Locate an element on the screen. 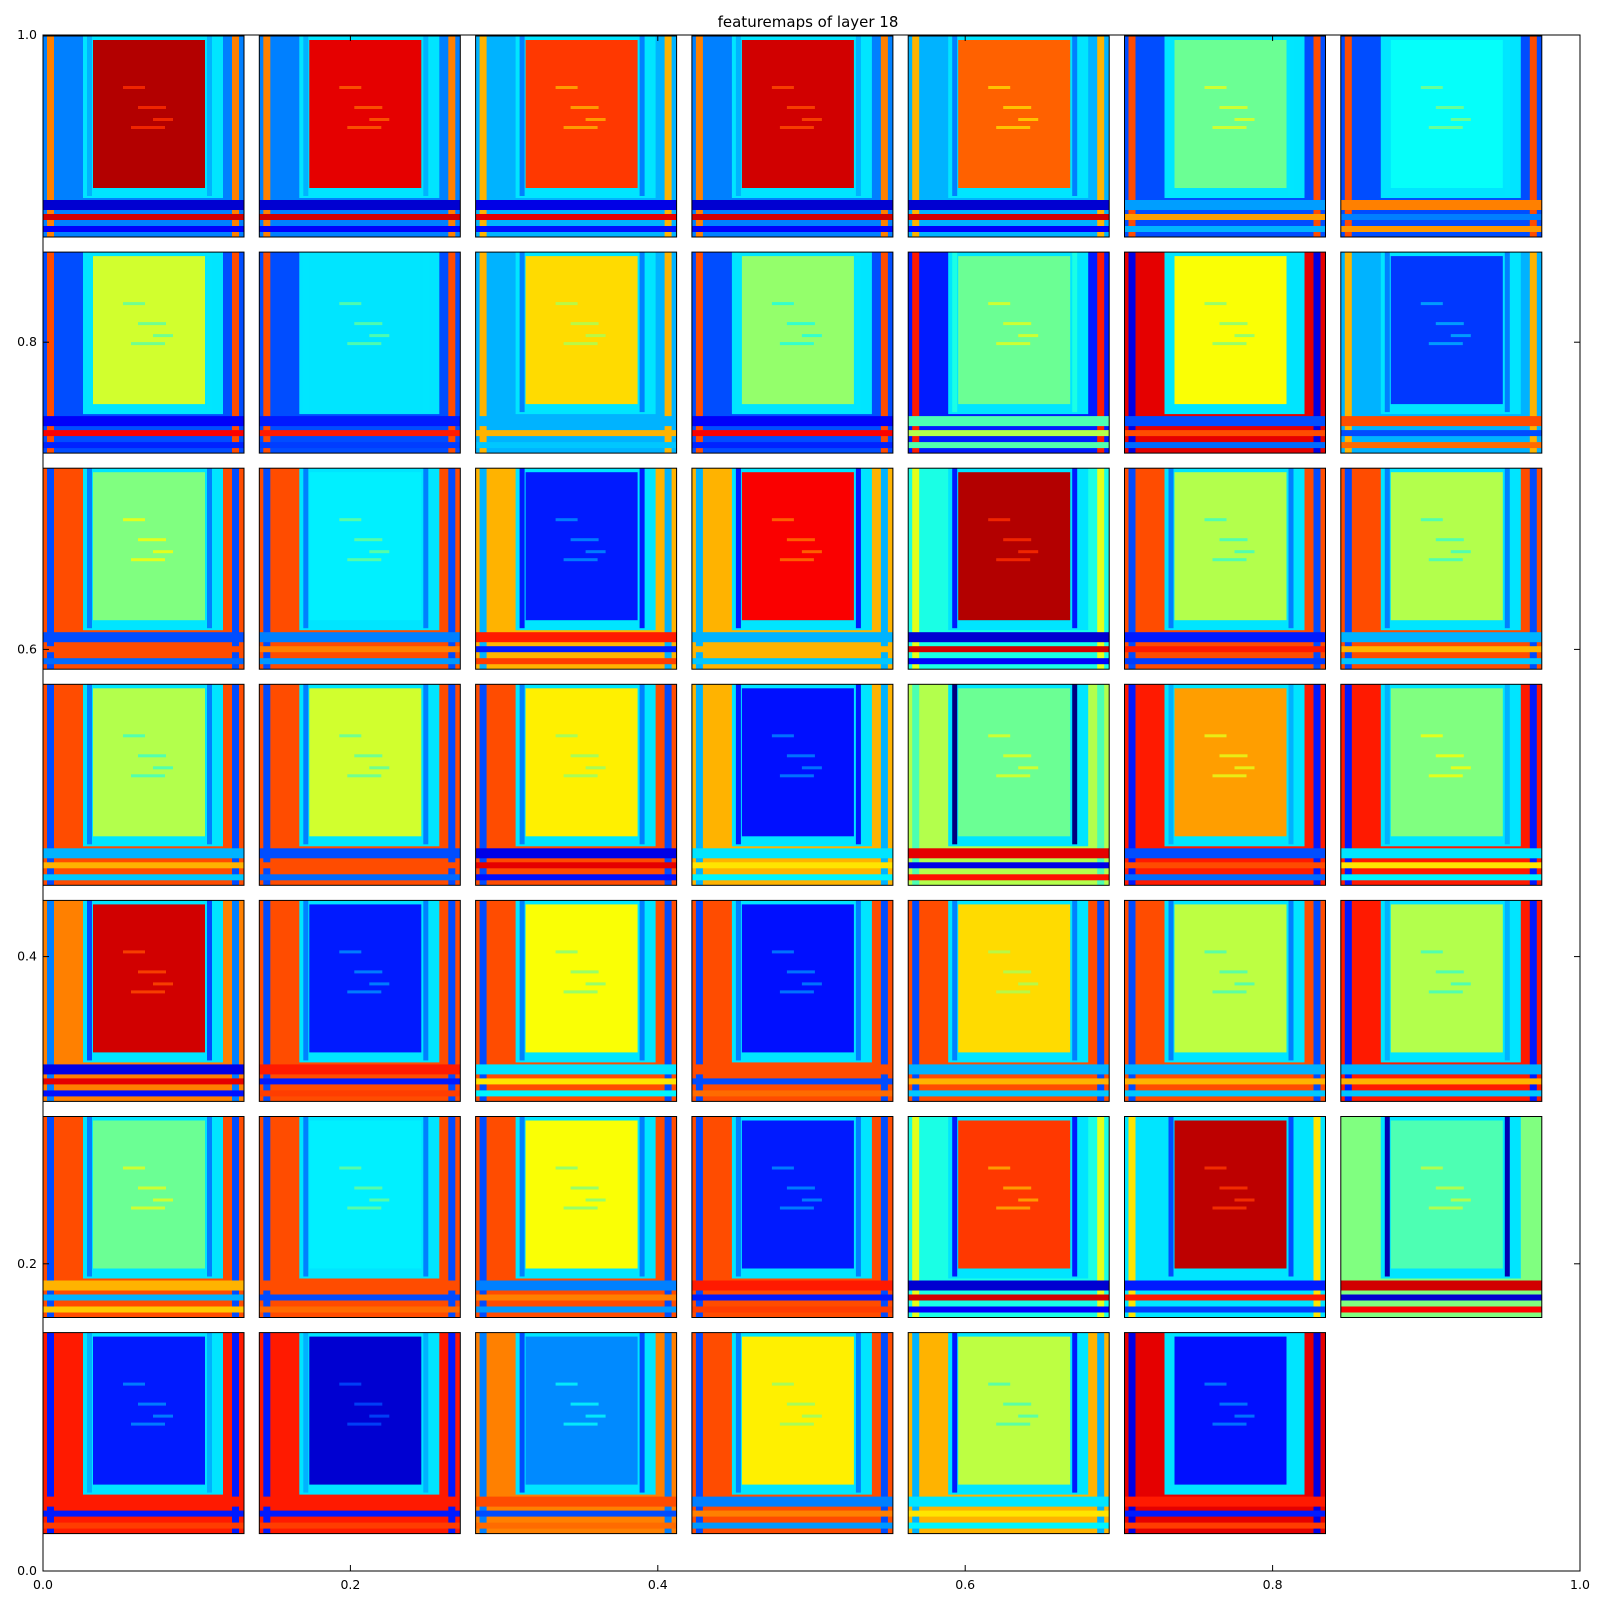 This screenshot has width=1600, height=1600. x-tick-label: 0.0 is located at coordinates (43, 1584).